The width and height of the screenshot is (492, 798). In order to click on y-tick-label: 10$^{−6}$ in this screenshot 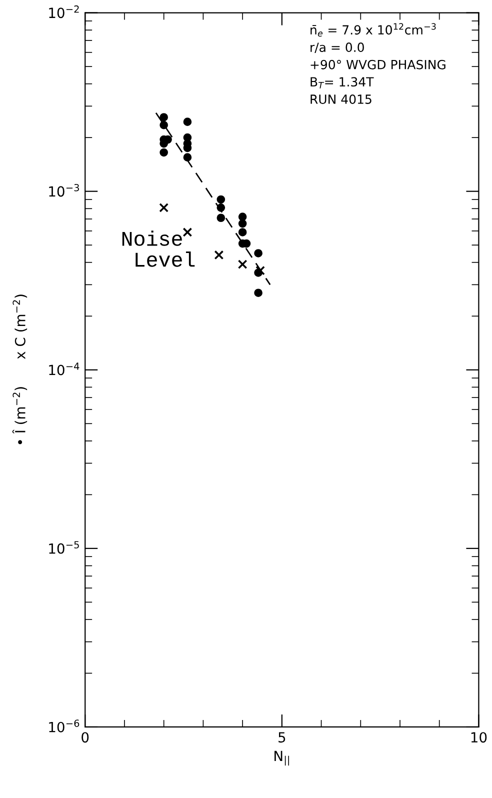, I will do `click(64, 726)`.